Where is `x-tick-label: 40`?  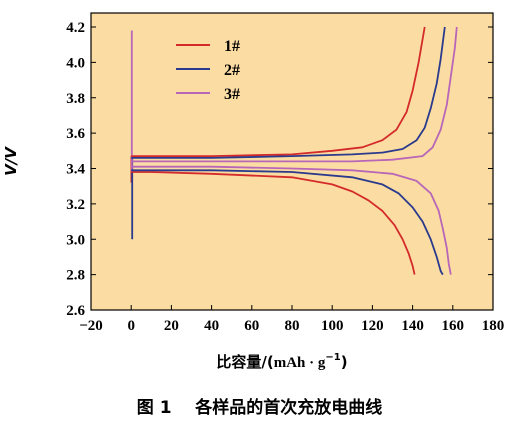
x-tick-label: 40 is located at coordinates (211, 326).